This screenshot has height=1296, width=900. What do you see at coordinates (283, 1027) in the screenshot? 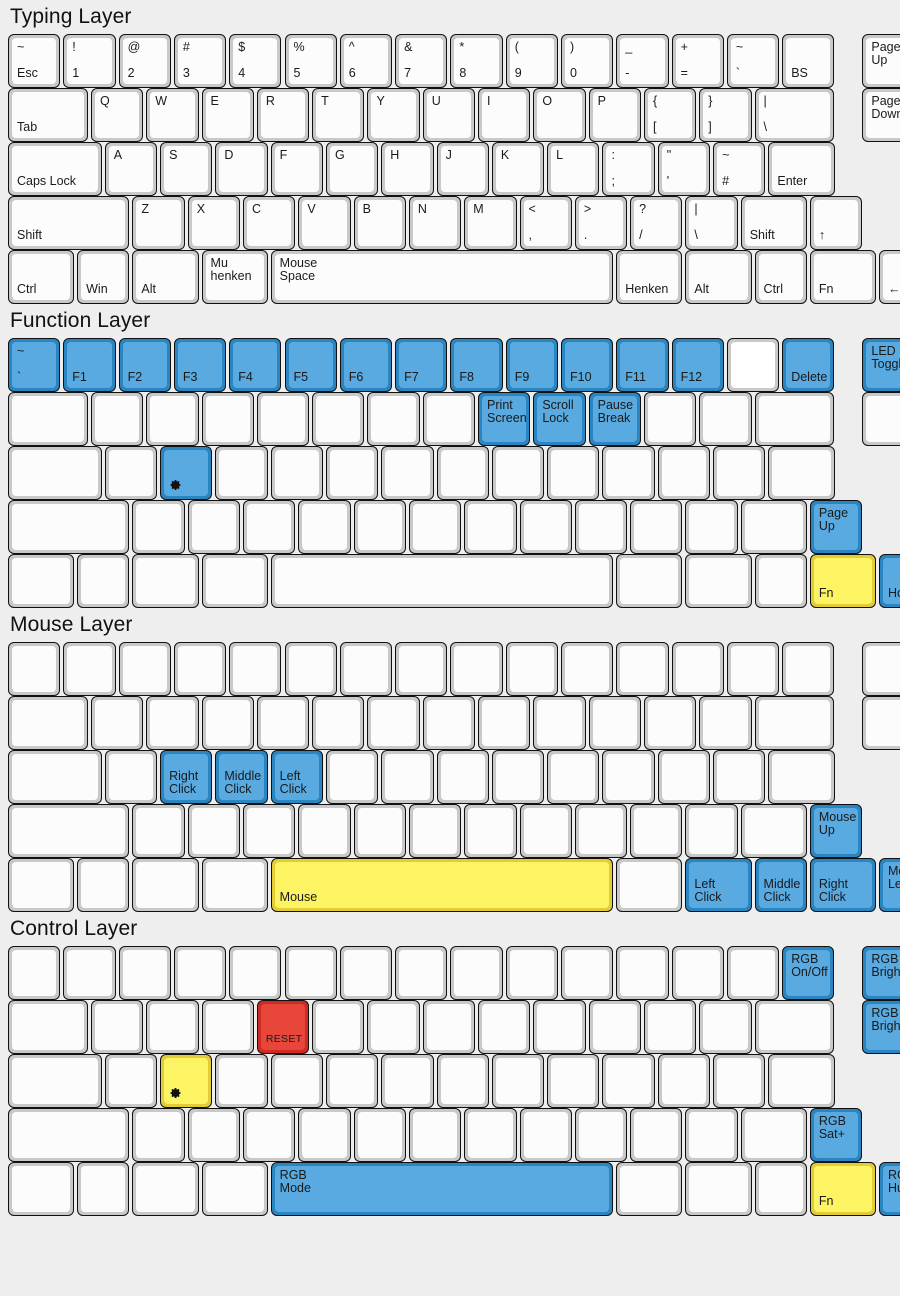
I see `key-reset: RESET` at bounding box center [283, 1027].